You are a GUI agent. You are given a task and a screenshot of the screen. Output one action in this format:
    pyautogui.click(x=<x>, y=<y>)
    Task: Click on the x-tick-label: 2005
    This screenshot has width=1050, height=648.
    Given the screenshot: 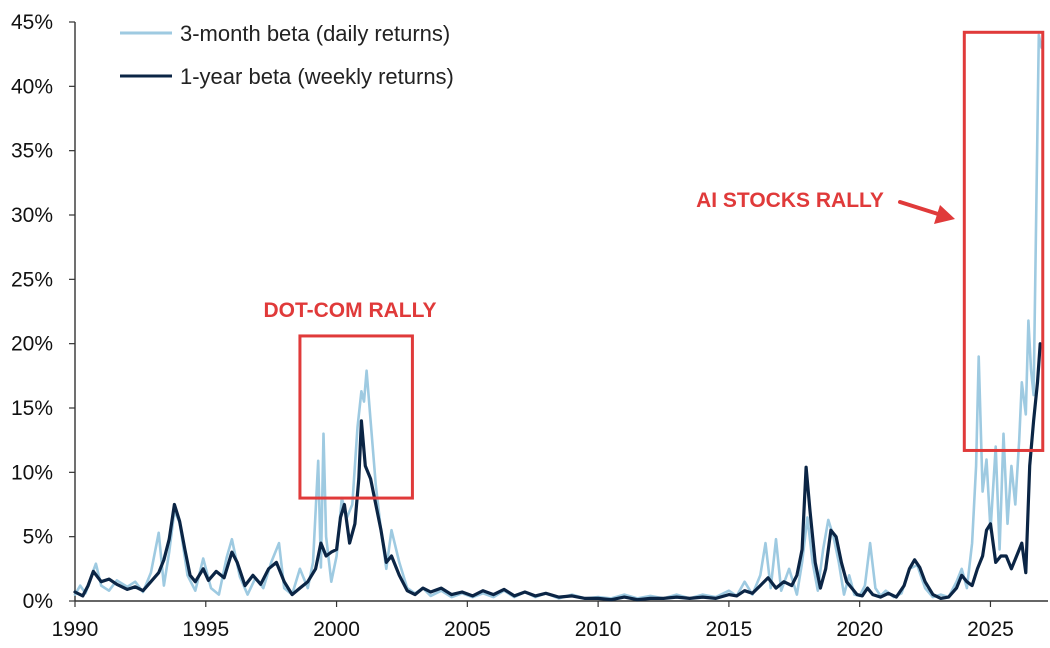 What is the action you would take?
    pyautogui.click(x=467, y=629)
    